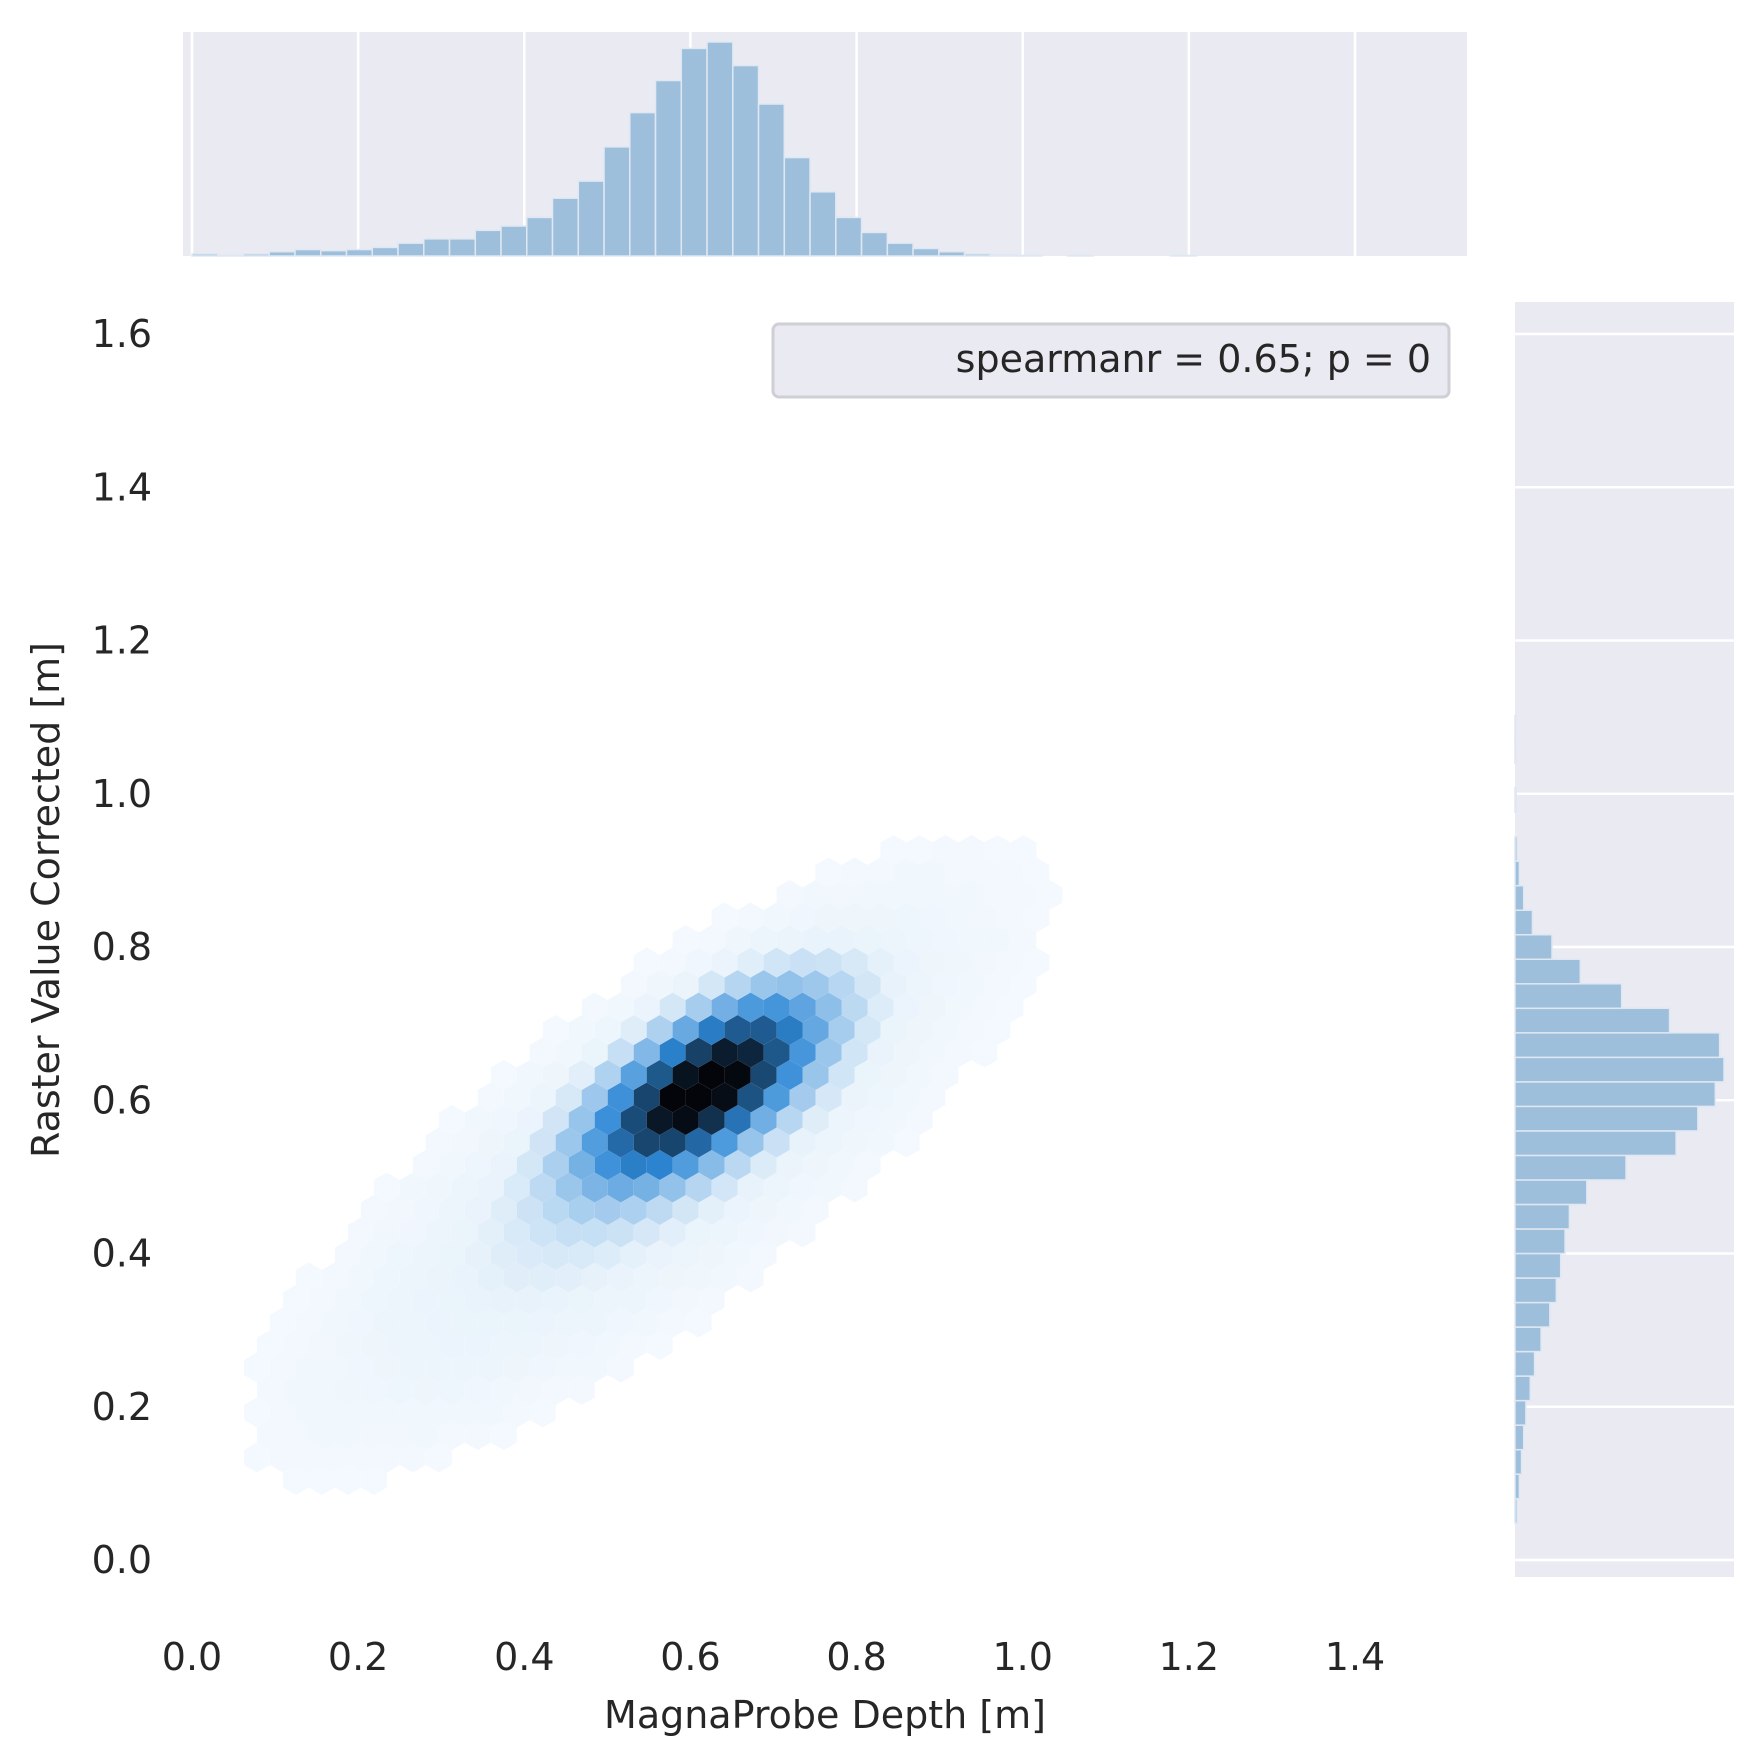 The image size is (1761, 1758). I want to click on x-tick-label: 0.4, so click(524, 1657).